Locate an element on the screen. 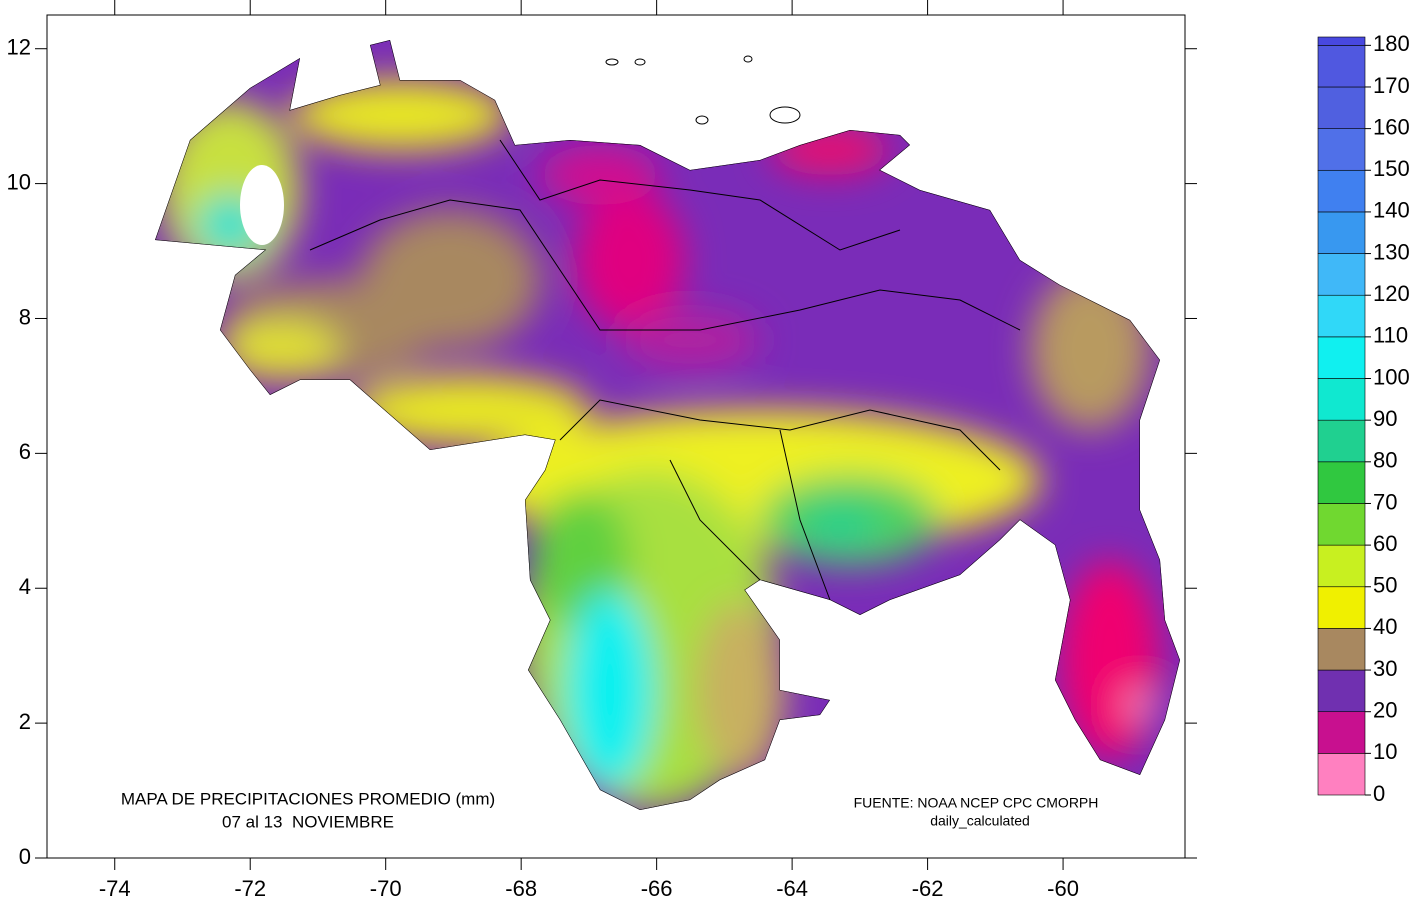 The image size is (1416, 911). source-line: daily_calculated is located at coordinates (980, 821).